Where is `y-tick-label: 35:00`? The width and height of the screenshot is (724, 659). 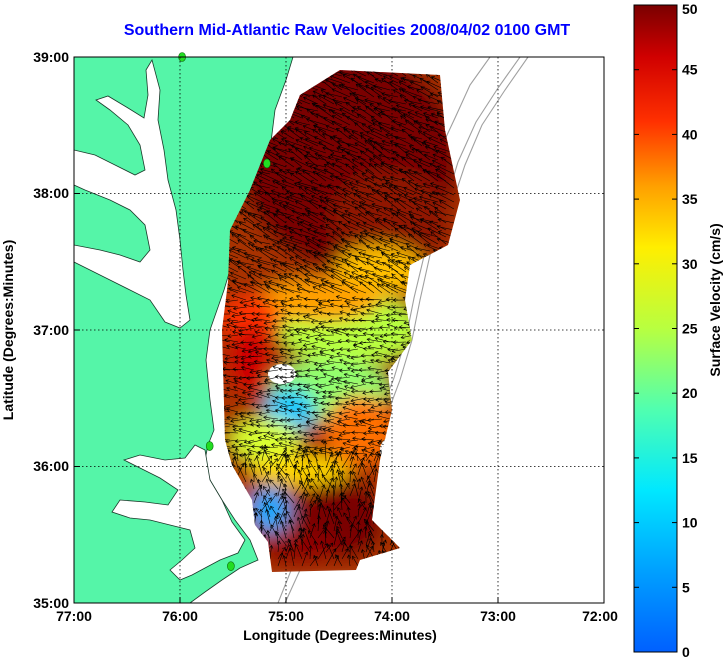
y-tick-label: 35:00 is located at coordinates (51, 603).